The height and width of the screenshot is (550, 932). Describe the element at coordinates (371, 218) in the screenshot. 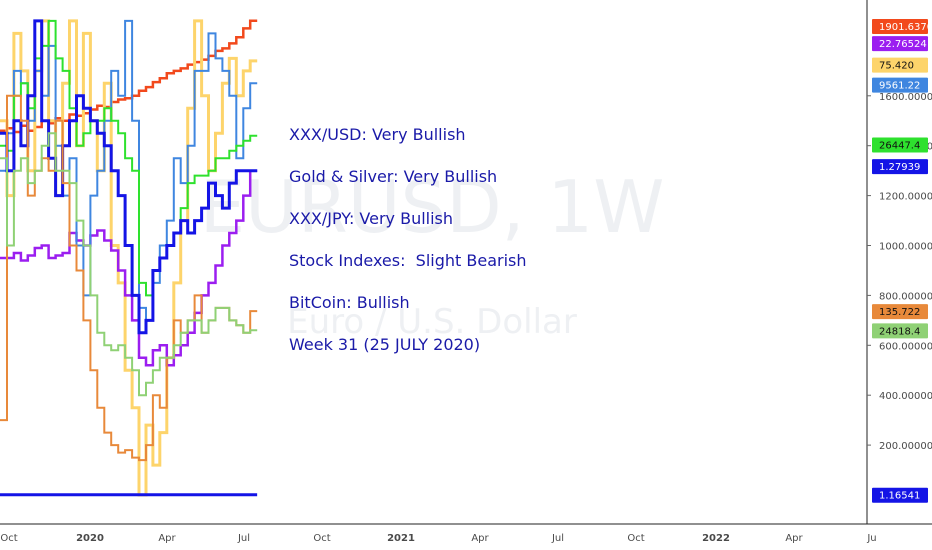

I see `note-xxx-jpy: XXX/JPY: Very Bullish` at that location.